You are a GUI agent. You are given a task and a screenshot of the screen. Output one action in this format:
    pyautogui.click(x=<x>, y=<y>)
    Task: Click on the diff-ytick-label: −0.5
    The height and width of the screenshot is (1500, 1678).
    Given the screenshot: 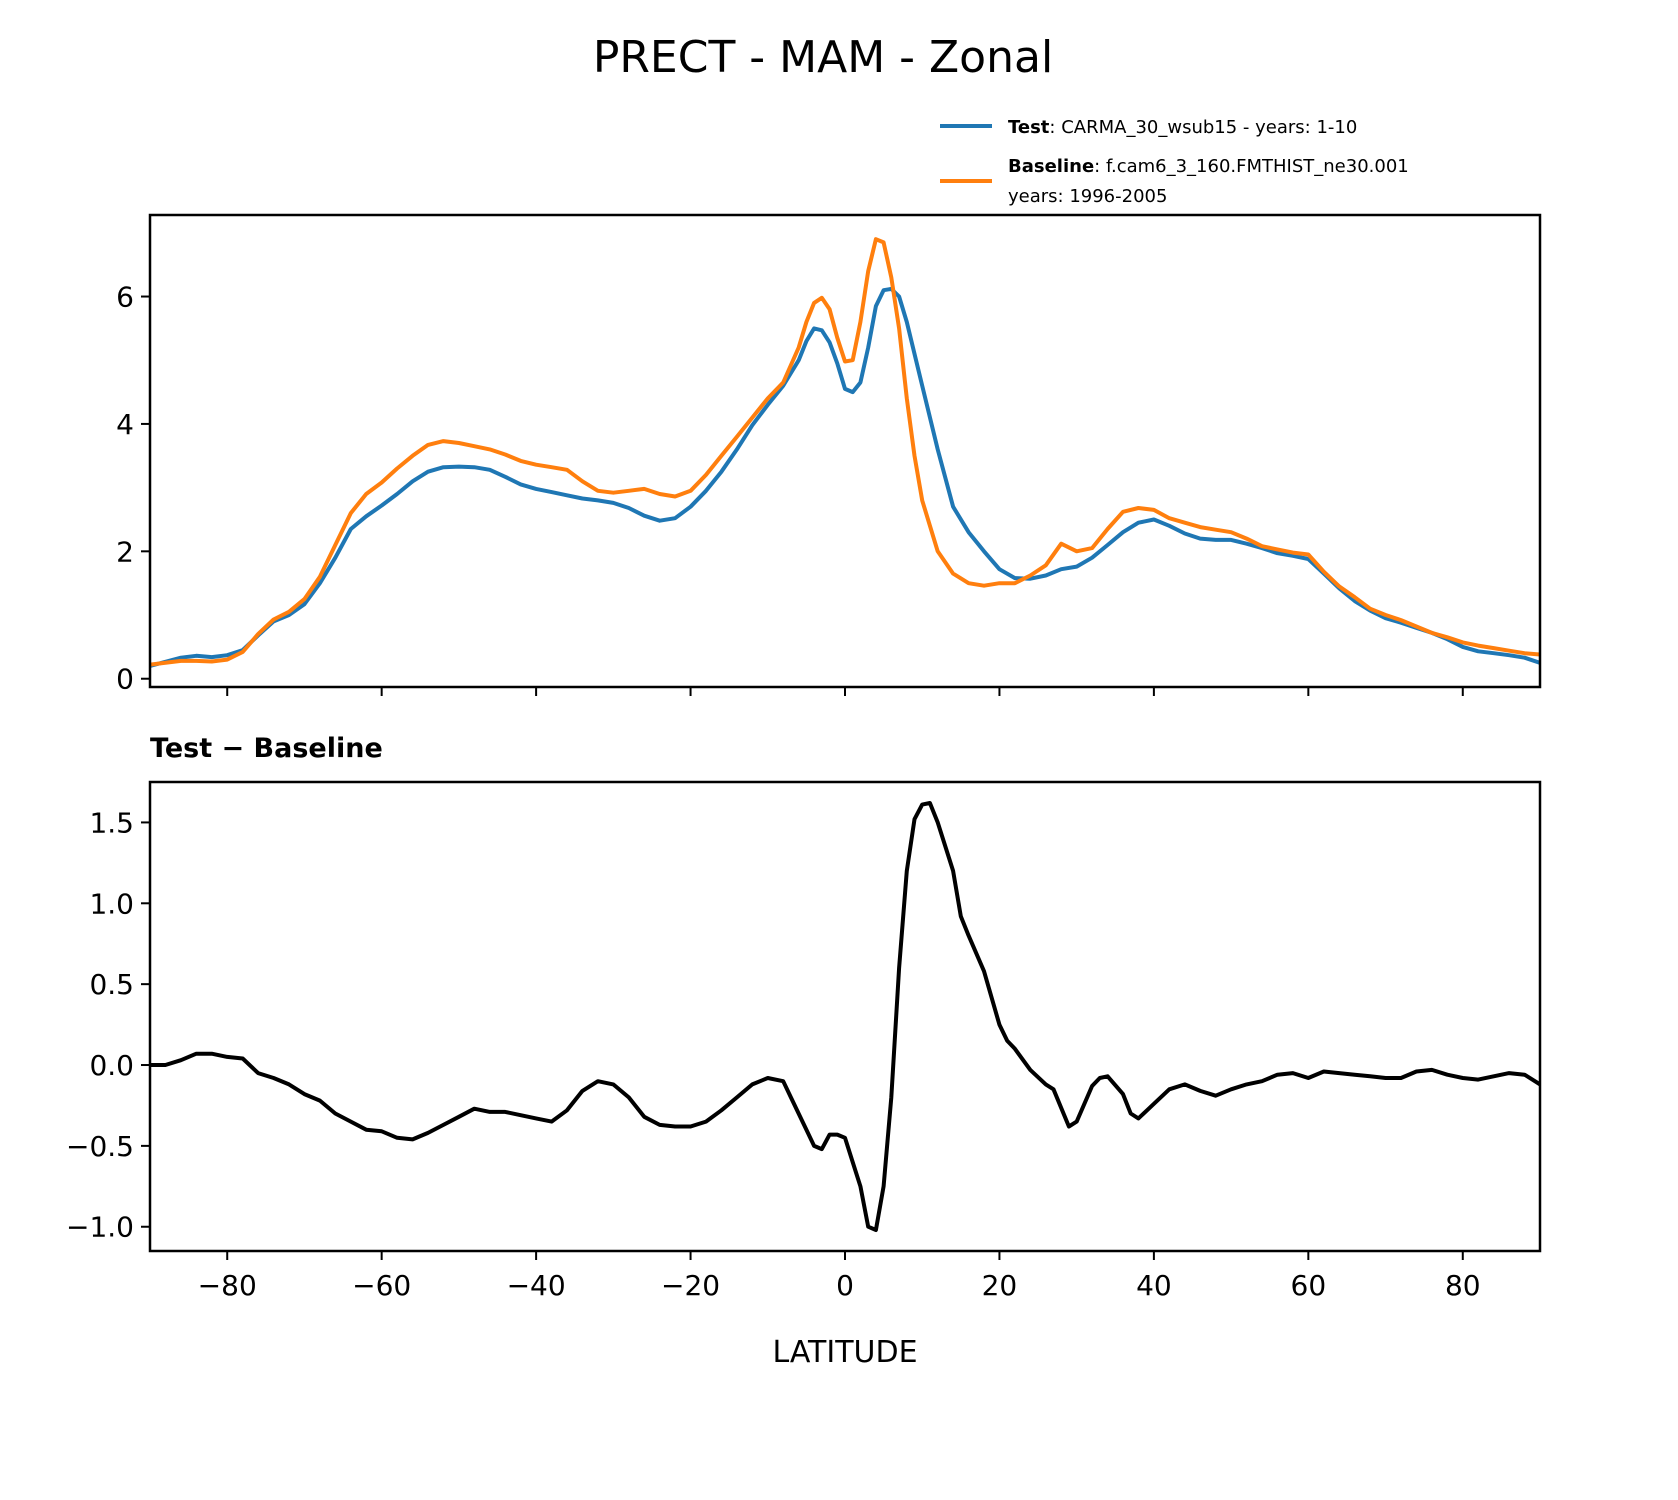 What is the action you would take?
    pyautogui.click(x=100, y=1146)
    